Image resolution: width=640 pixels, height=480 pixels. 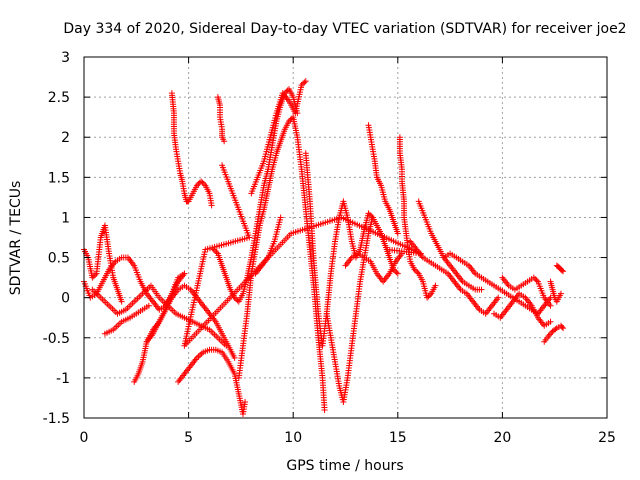 I want to click on x-tick-label: 10, so click(x=293, y=438).